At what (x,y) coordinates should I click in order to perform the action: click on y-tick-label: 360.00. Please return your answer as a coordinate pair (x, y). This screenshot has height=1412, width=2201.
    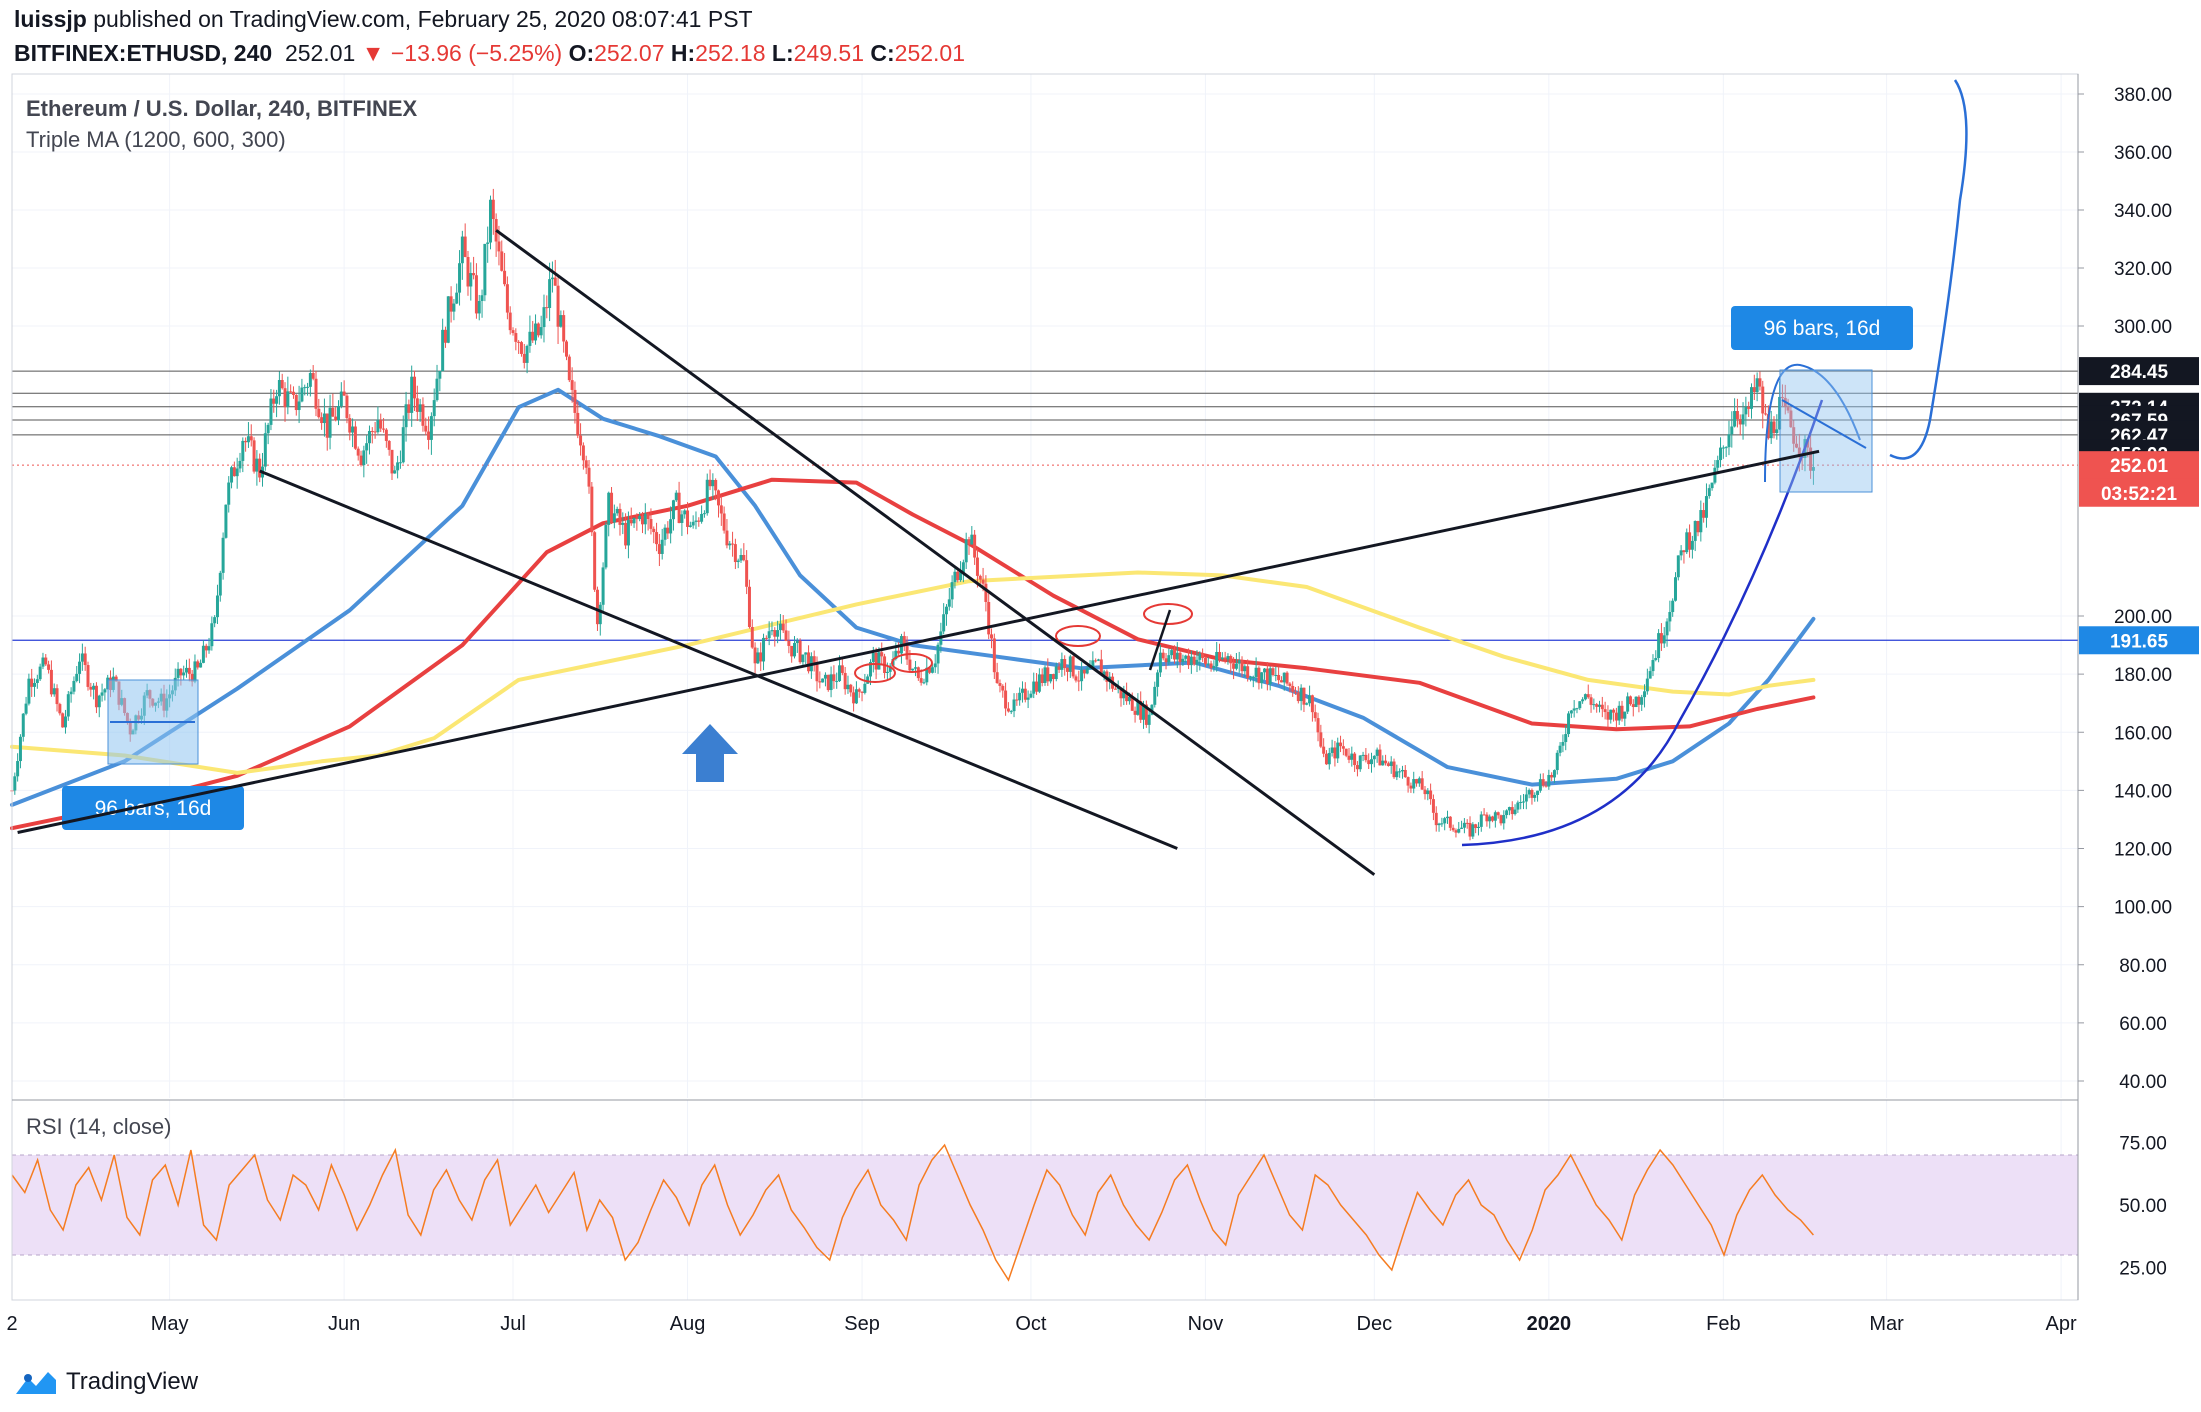
    Looking at the image, I should click on (2143, 153).